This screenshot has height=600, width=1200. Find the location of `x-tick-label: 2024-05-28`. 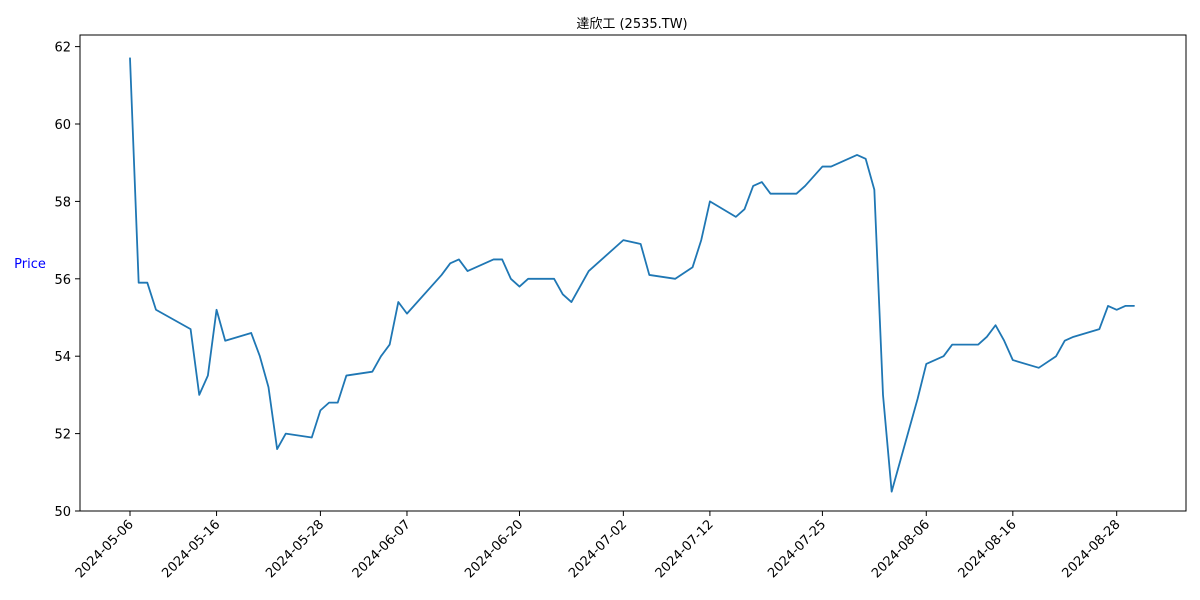

x-tick-label: 2024-05-28 is located at coordinates (295, 549).